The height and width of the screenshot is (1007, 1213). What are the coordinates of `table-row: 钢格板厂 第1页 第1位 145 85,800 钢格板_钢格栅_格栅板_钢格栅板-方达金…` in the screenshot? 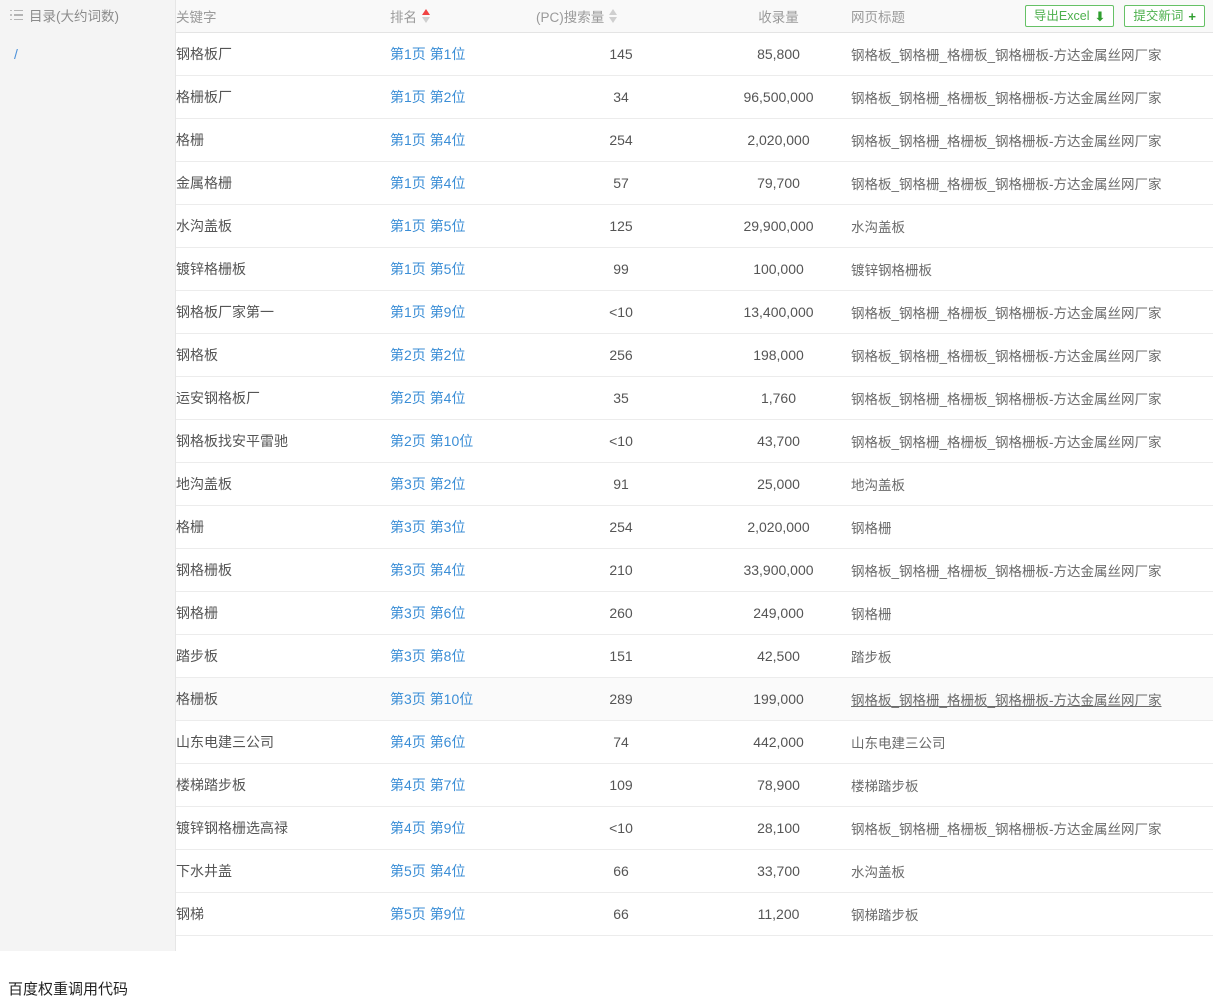 It's located at (694, 54).